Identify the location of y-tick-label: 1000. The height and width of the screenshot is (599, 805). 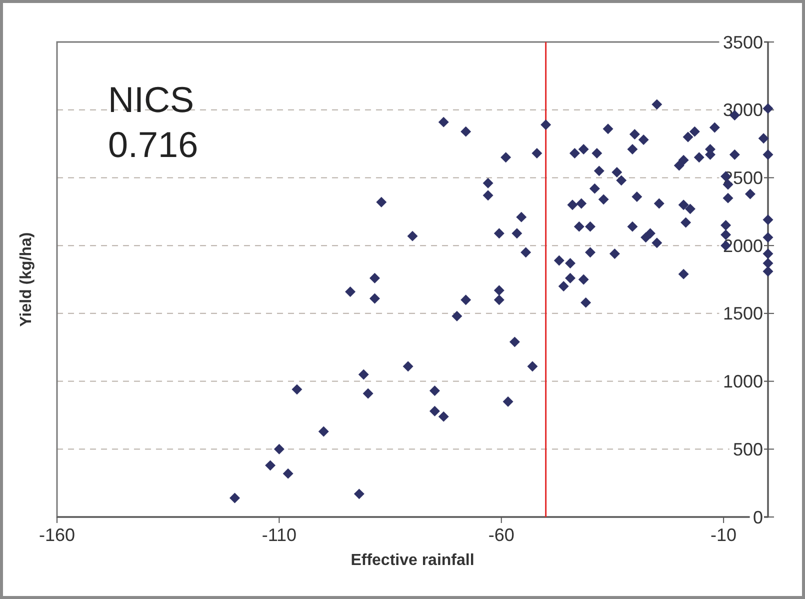
(742, 382).